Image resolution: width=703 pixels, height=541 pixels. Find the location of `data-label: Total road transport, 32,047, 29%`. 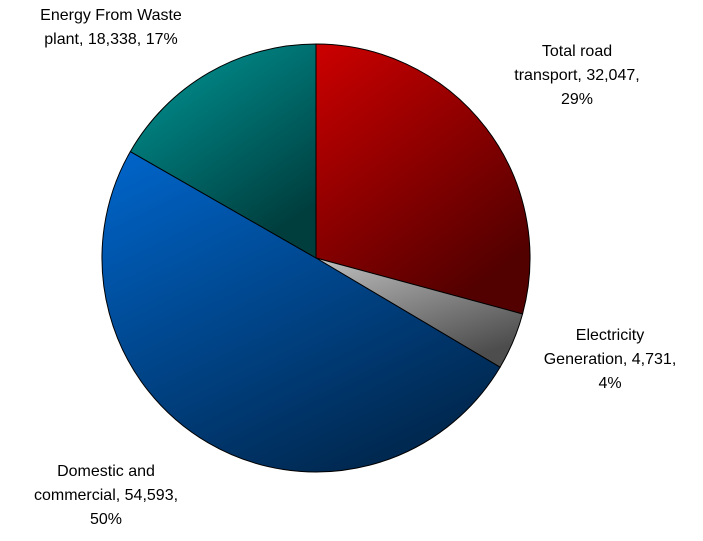

data-label: Total road transport, 32,047, 29% is located at coordinates (576, 75).